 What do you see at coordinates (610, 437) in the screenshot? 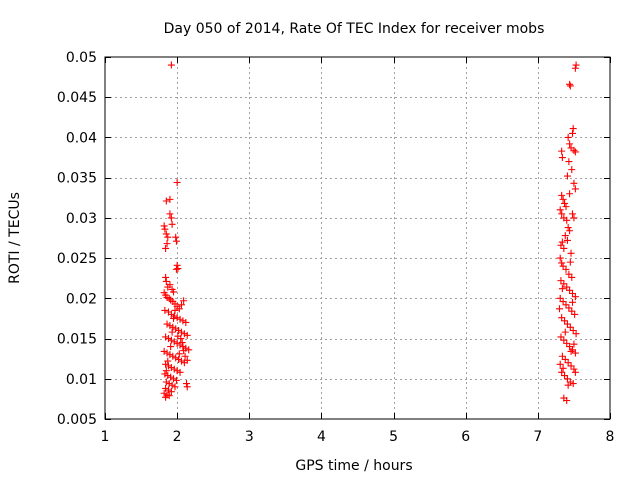
I see `x-tick-label: 8` at bounding box center [610, 437].